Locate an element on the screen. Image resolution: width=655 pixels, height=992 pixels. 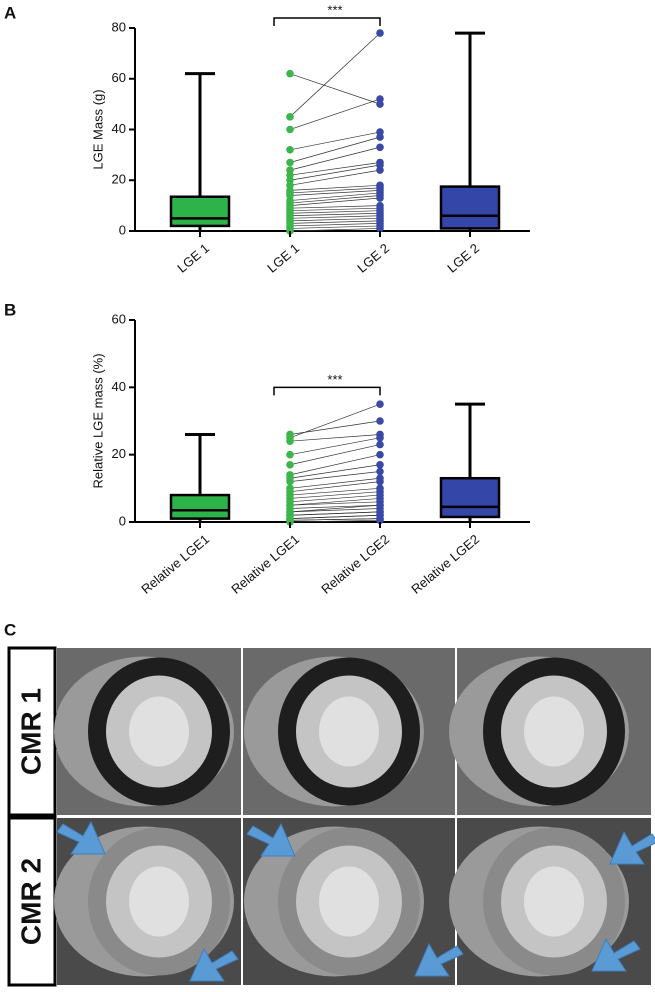
y-axis-label: Relative LGE mass (%) is located at coordinates (97, 420).